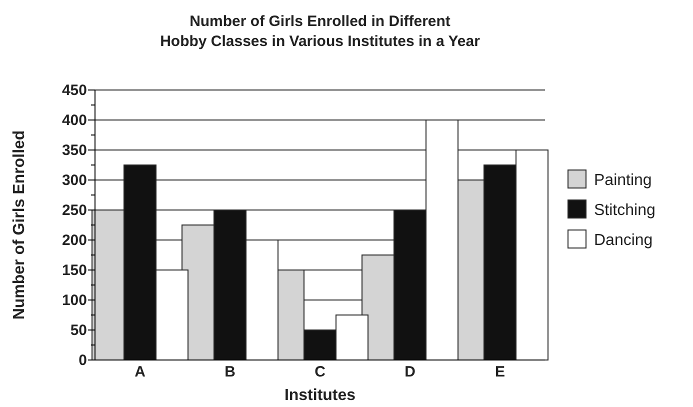 The width and height of the screenshot is (693, 407). What do you see at coordinates (74, 300) in the screenshot?
I see `y-tick-label: 100` at bounding box center [74, 300].